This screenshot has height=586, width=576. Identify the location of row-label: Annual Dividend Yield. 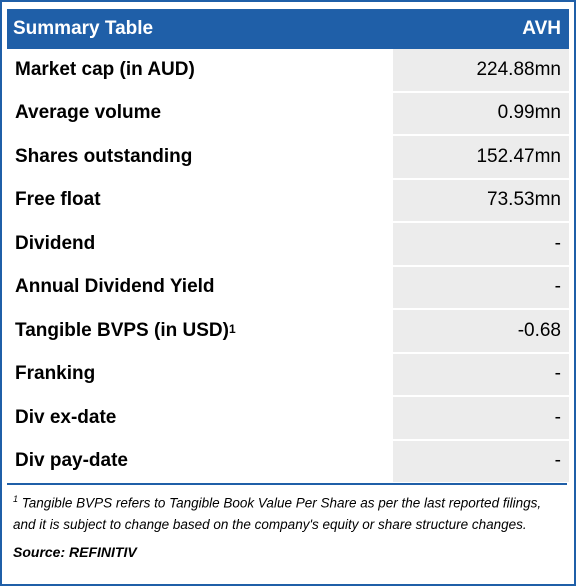
(198, 287).